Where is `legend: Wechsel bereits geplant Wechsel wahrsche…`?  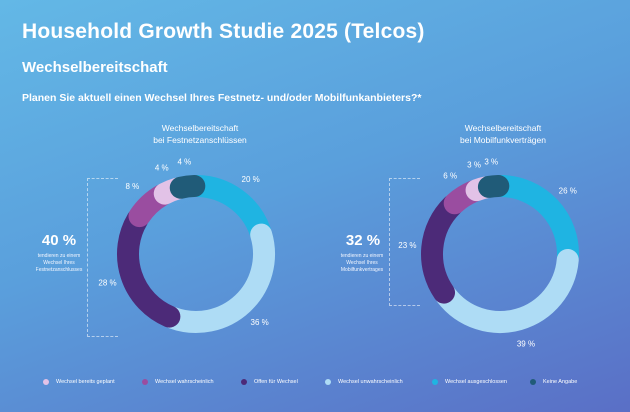
legend: Wechsel bereits geplant Wechsel wahrsche… is located at coordinates (315, 386).